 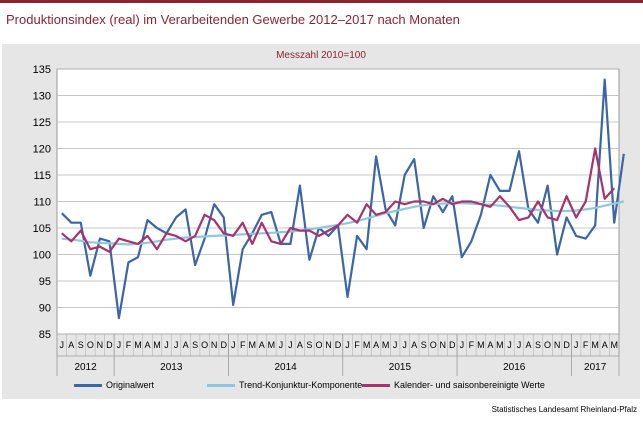 What do you see at coordinates (42, 123) in the screenshot?
I see `y-tick-label: 125` at bounding box center [42, 123].